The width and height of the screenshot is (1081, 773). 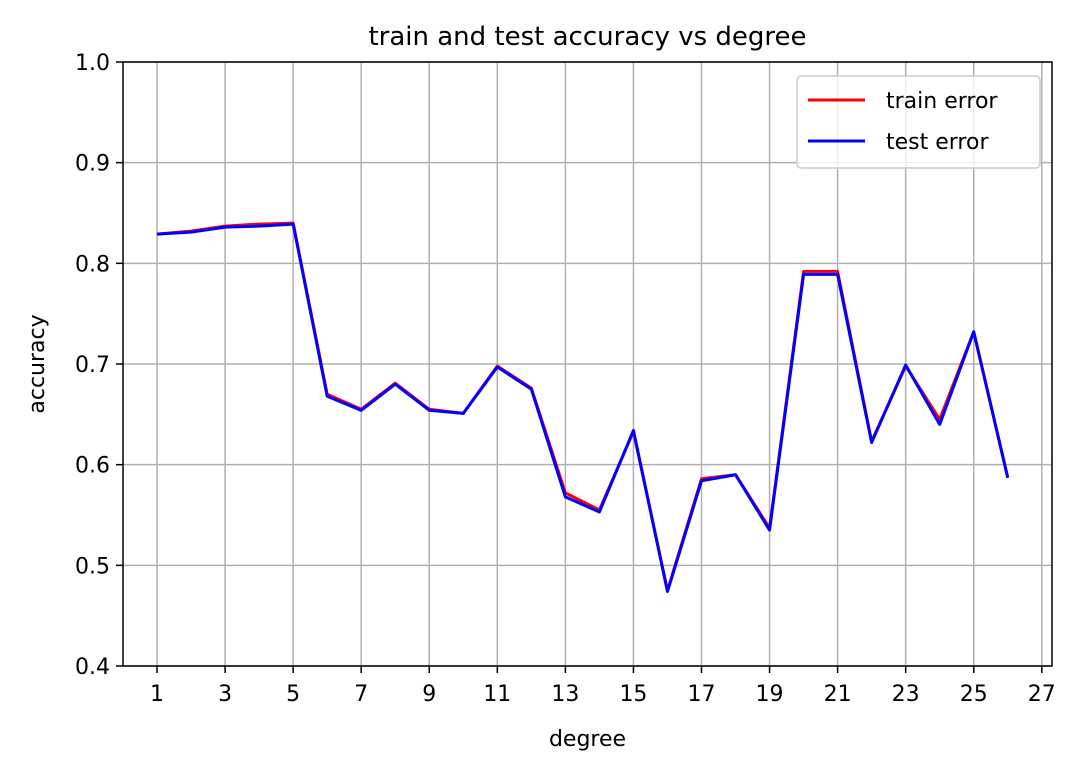 What do you see at coordinates (92, 365) in the screenshot?
I see `y-tick-label: 0.7` at bounding box center [92, 365].